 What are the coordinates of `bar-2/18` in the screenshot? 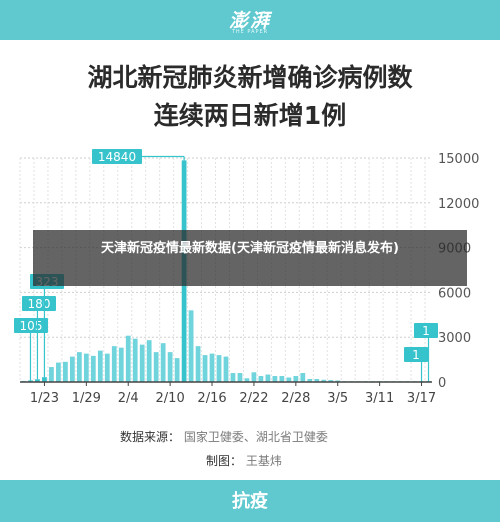 It's located at (226, 369).